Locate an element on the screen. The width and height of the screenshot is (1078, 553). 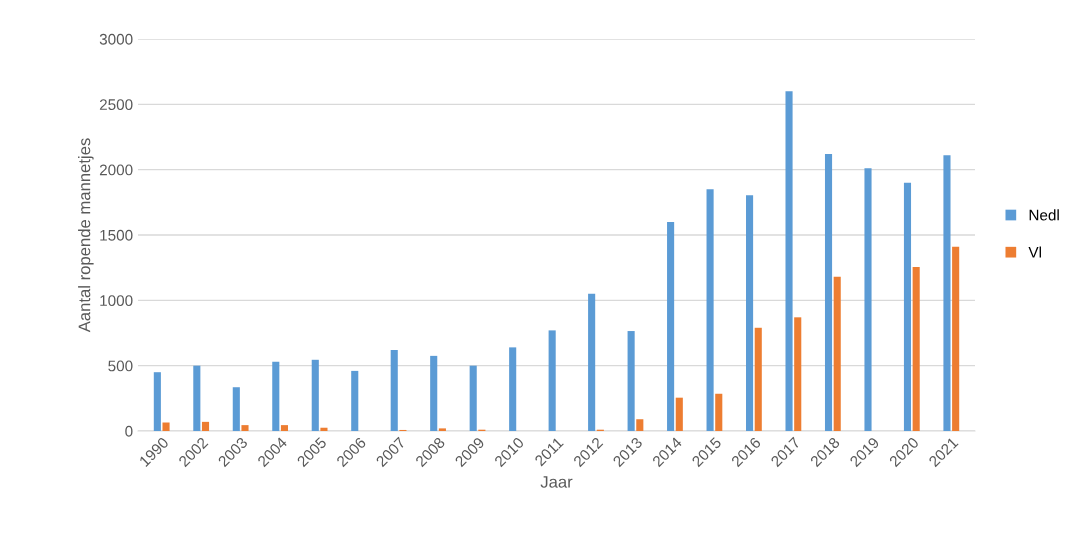
y-tick-label: 2000 is located at coordinates (116, 170).